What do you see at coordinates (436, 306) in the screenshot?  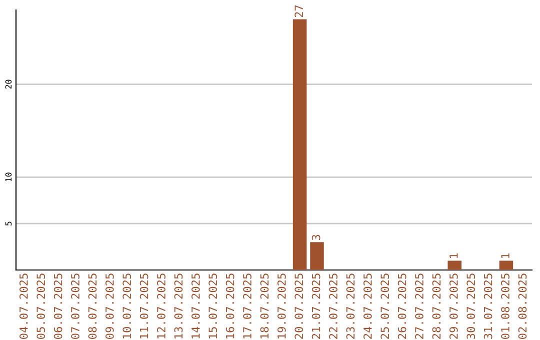 I see `x-tick-label: 28.07.2025` at bounding box center [436, 306].